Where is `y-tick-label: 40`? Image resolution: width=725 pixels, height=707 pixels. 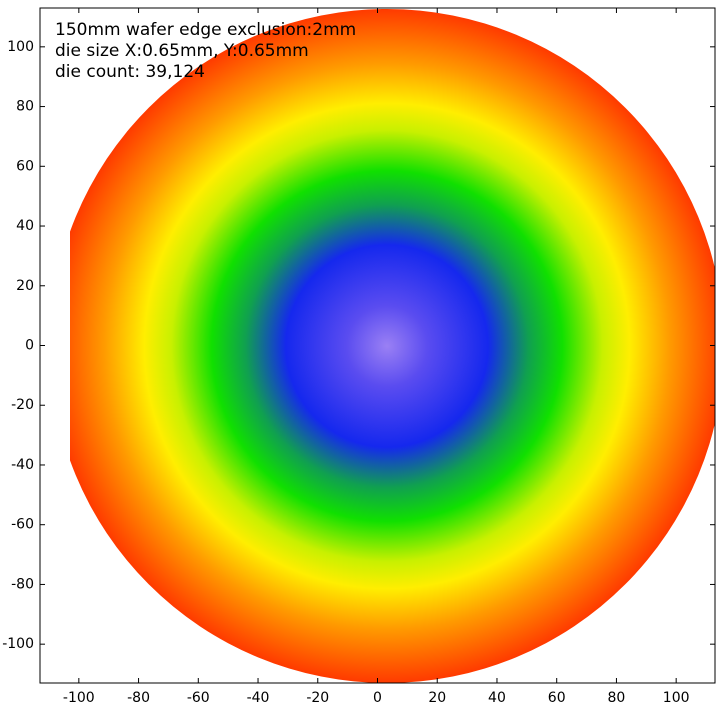 y-tick-label: 40 is located at coordinates (25, 226).